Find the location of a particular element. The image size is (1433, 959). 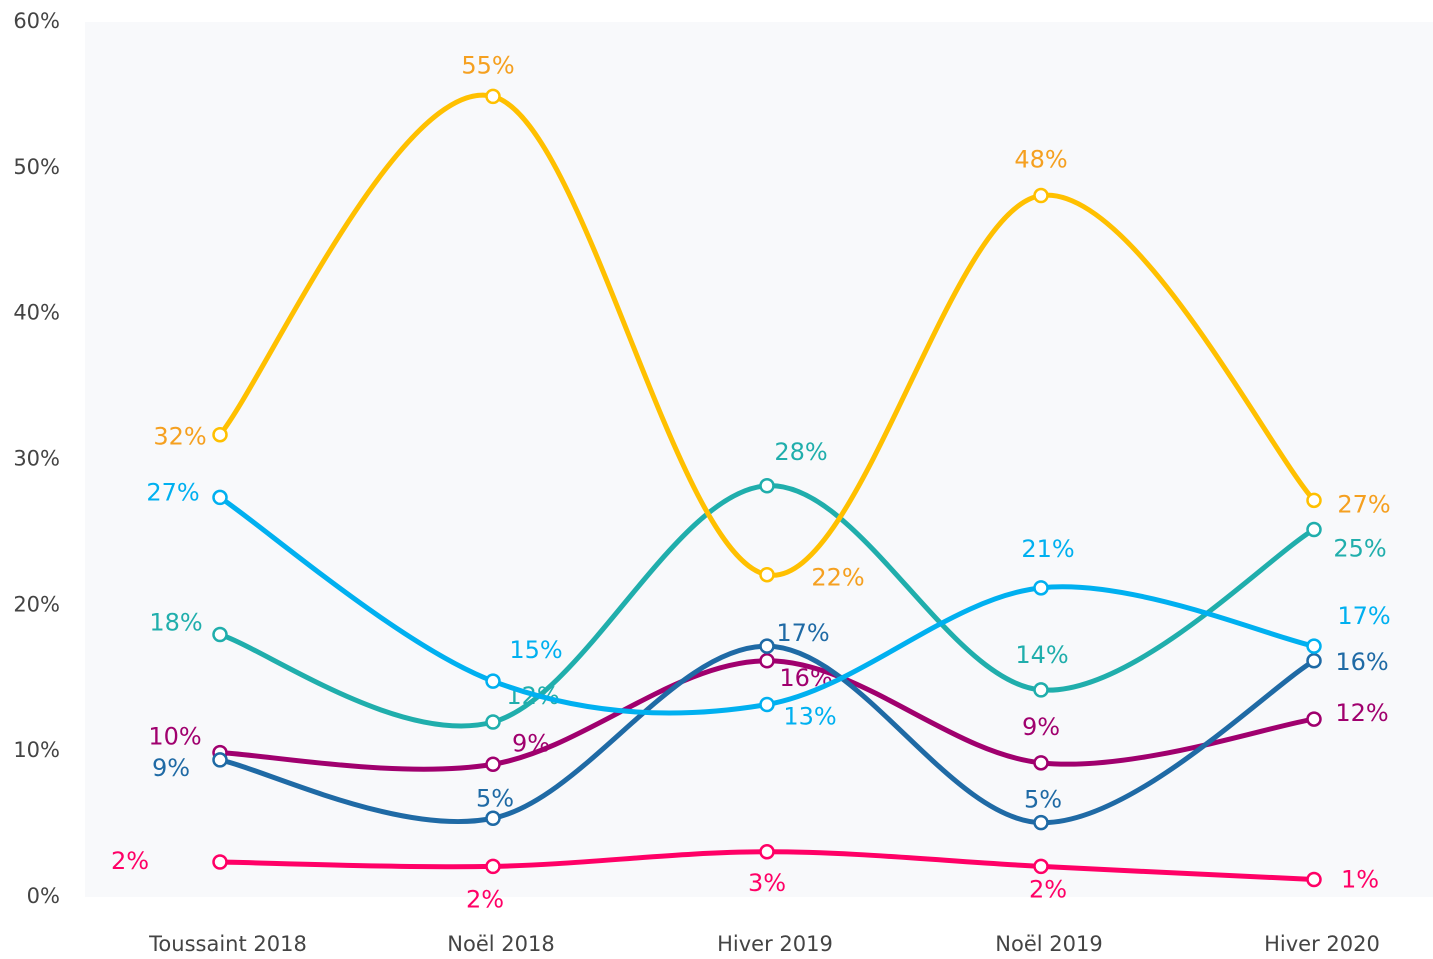

x-tick-label: Noël 2018 is located at coordinates (500, 944).